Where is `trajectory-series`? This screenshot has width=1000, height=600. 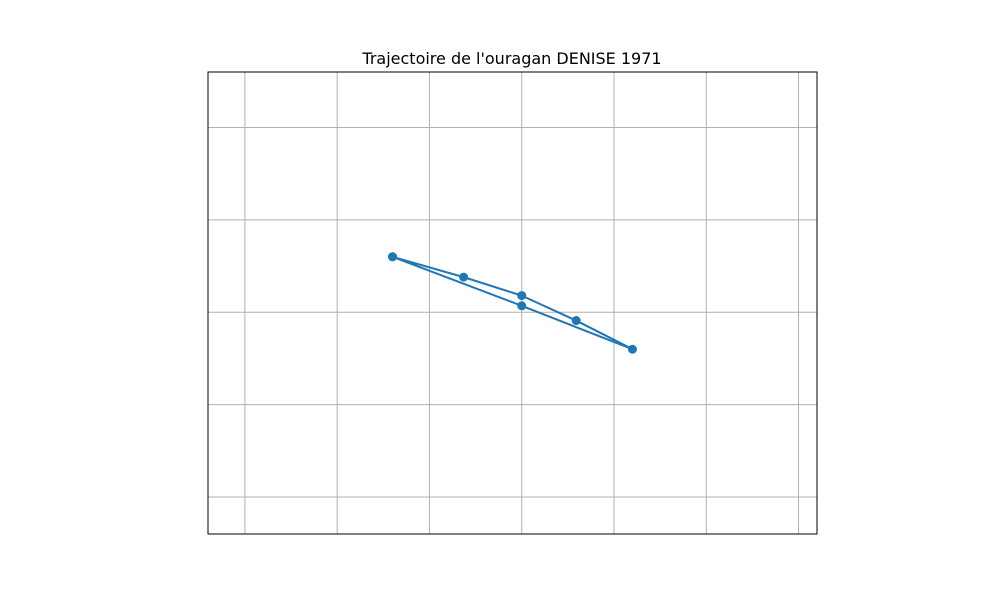
trajectory-series is located at coordinates (512, 303).